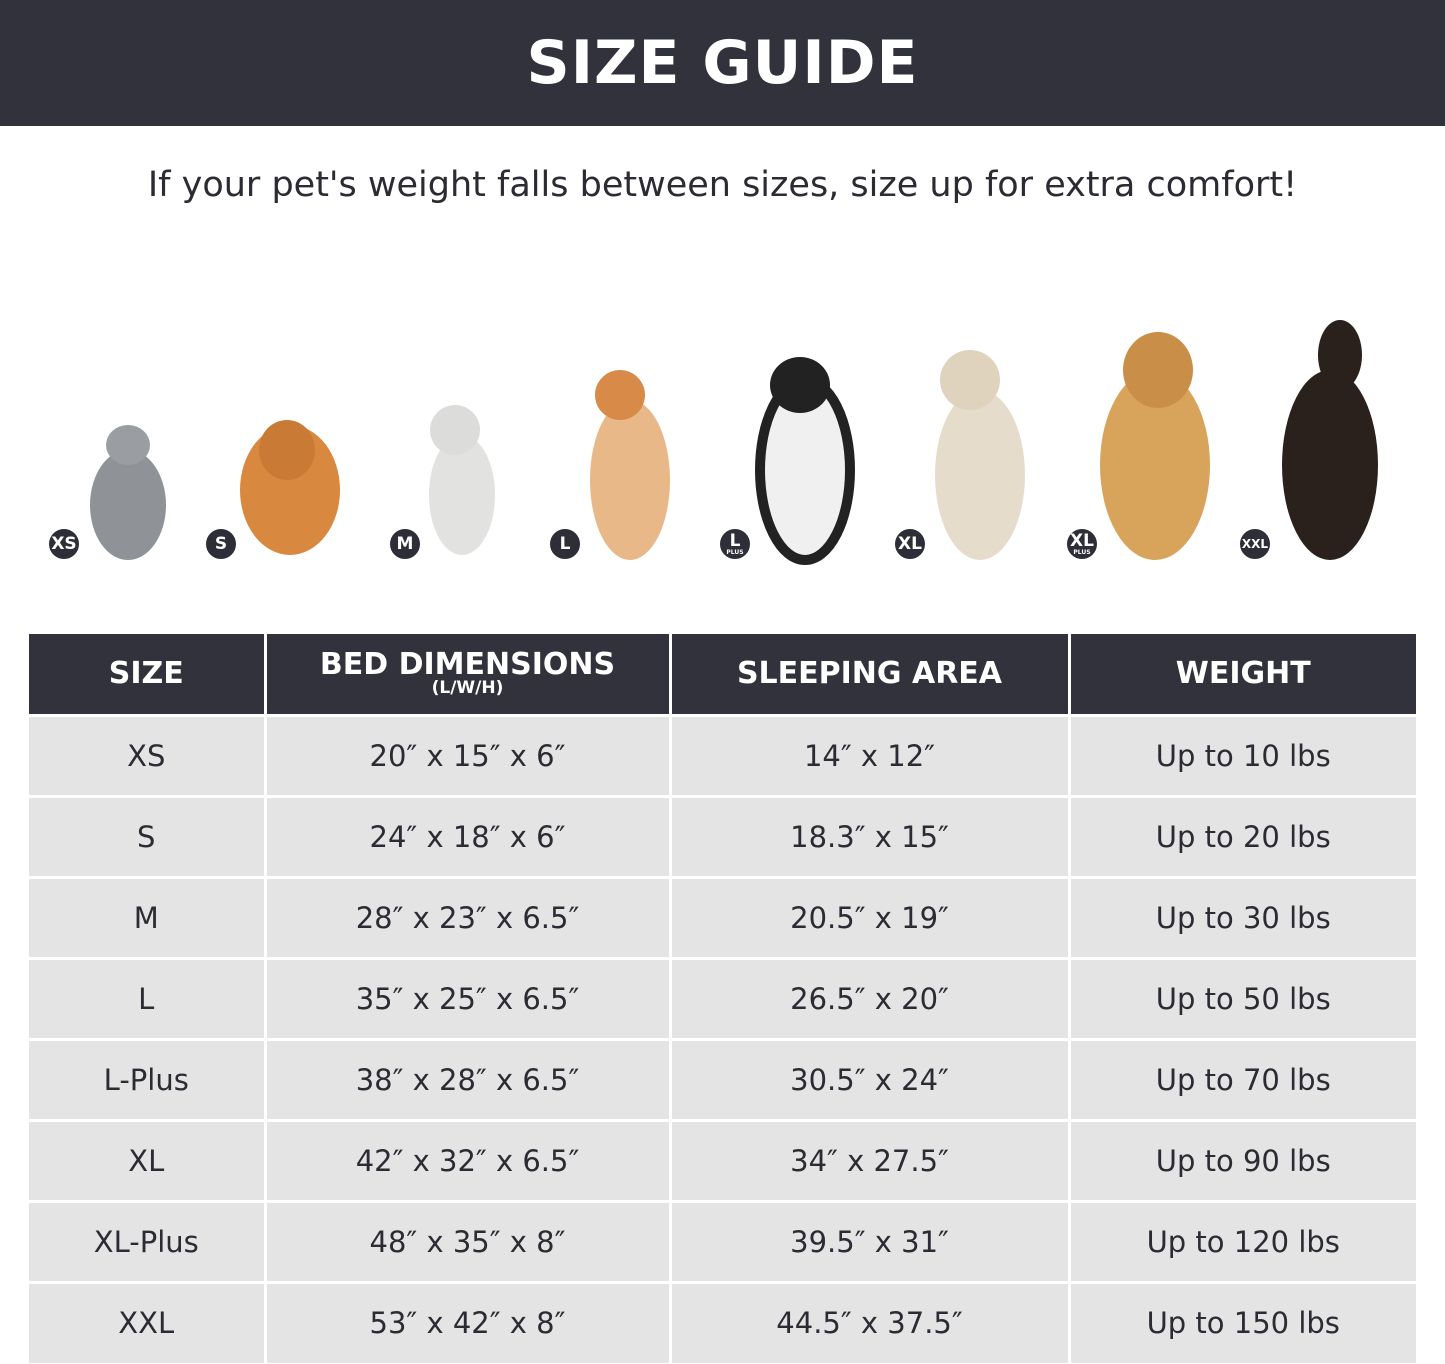  I want to click on cell-bed-dimensions: 20″ x 15″ x 6″, so click(468, 754).